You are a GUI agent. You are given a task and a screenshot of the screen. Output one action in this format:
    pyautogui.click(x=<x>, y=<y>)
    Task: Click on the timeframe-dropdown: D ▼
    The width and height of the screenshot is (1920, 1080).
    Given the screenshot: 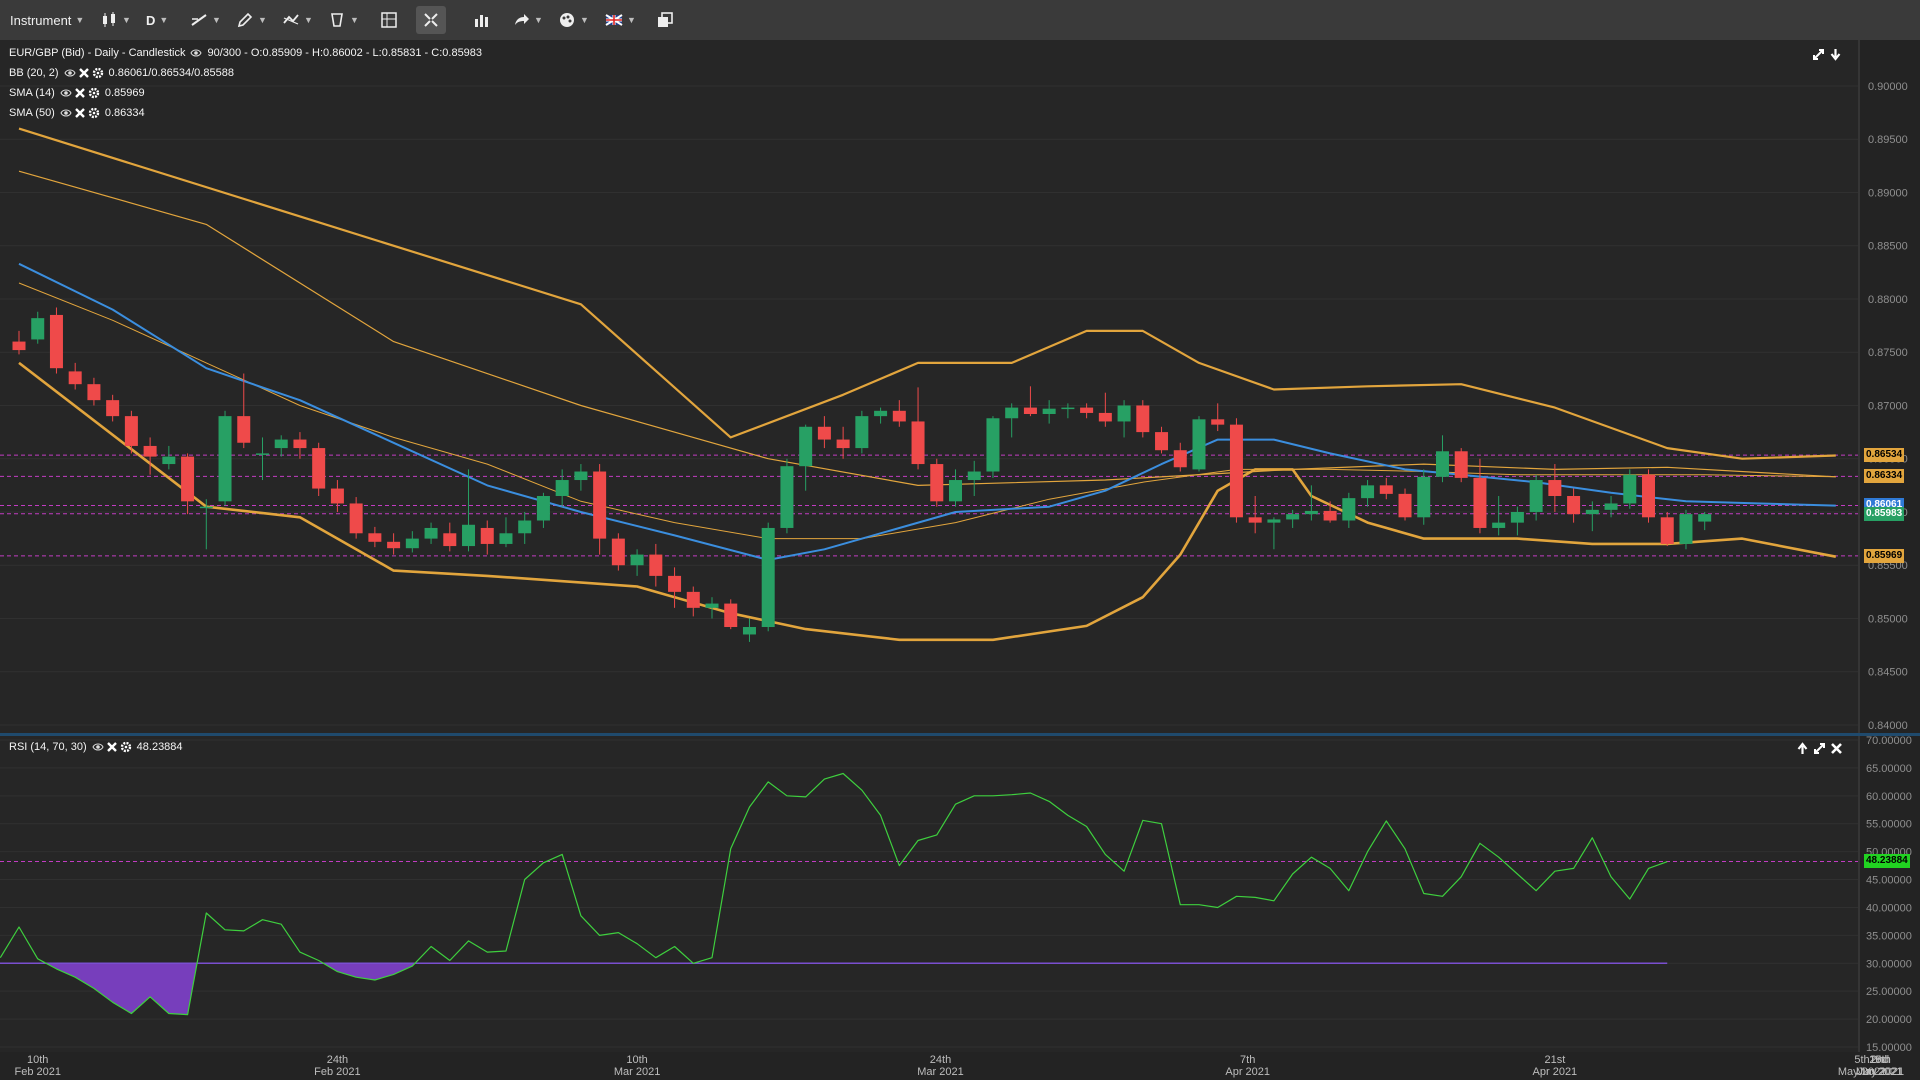 What is the action you would take?
    pyautogui.click(x=157, y=20)
    